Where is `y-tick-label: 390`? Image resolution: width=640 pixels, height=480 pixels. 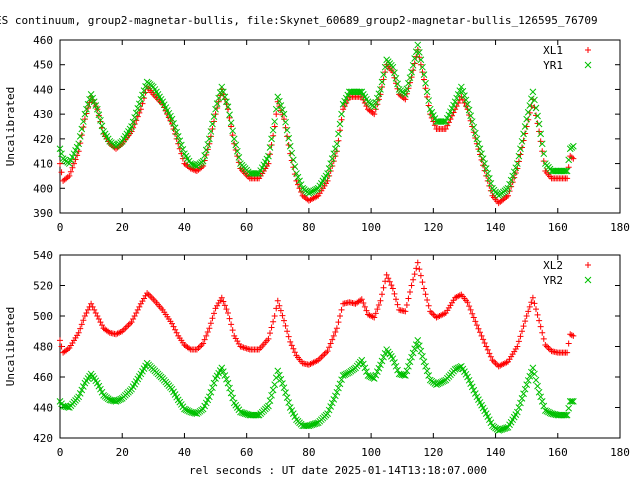 y-tick-label: 390 is located at coordinates (43, 213).